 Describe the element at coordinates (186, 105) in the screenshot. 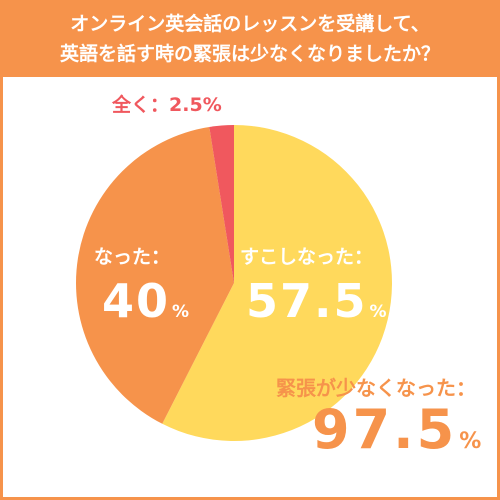

I see `slice-zenku-value: 2.5` at that location.